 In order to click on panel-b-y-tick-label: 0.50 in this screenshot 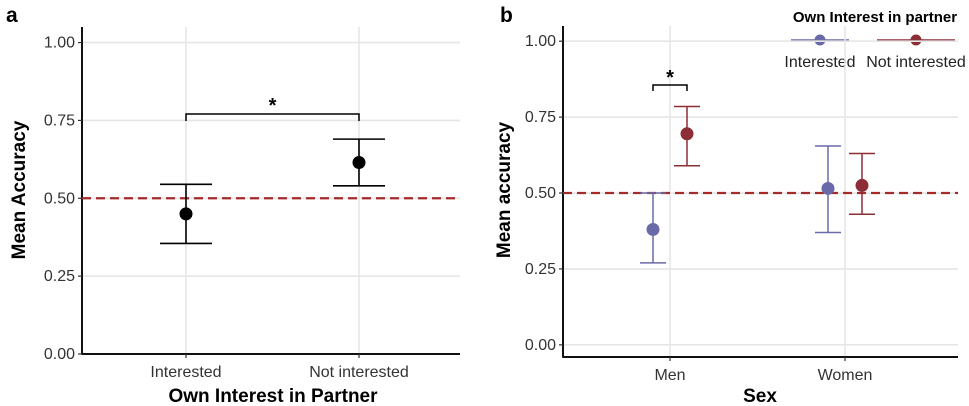, I will do `click(540, 193)`.